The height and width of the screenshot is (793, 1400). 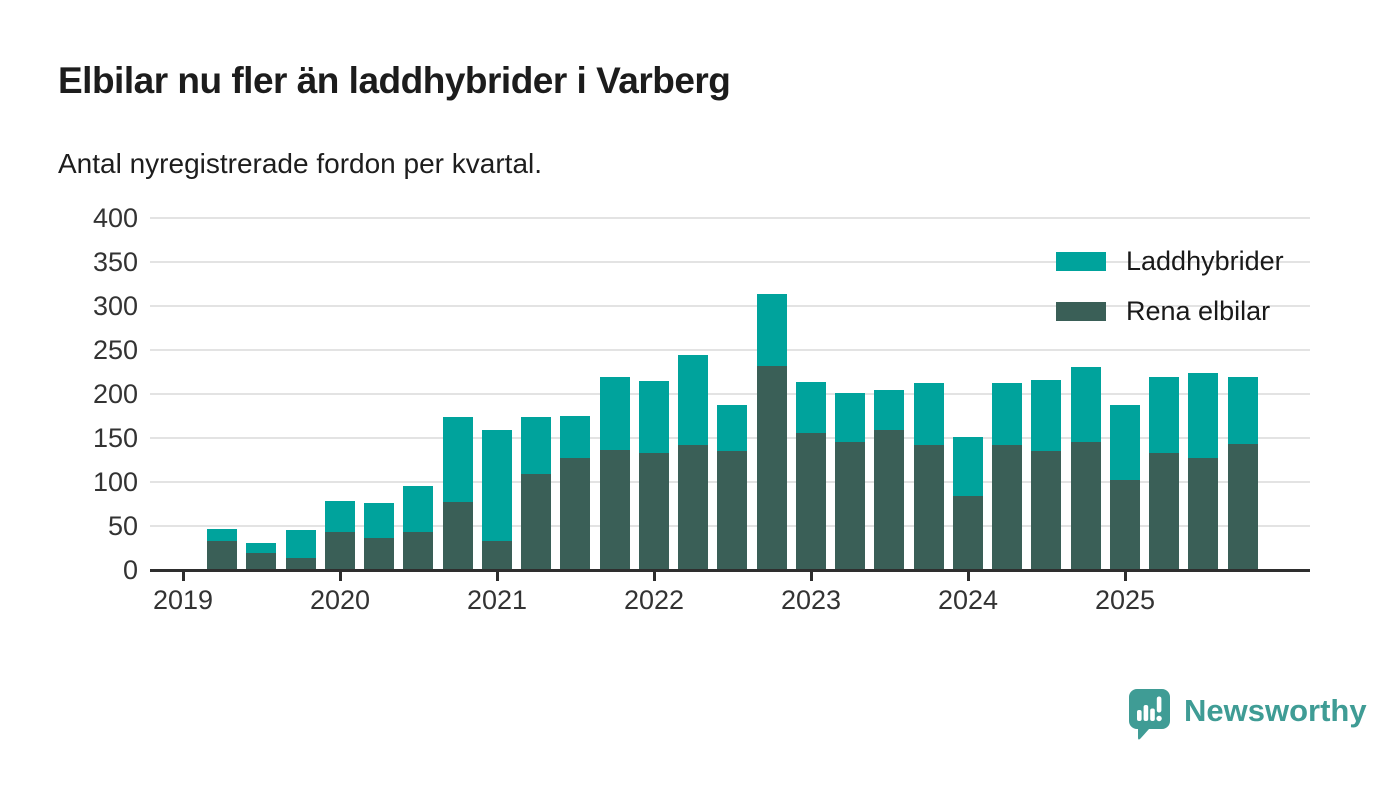 I want to click on newsworthy-logo-icon, so click(x=1149, y=714).